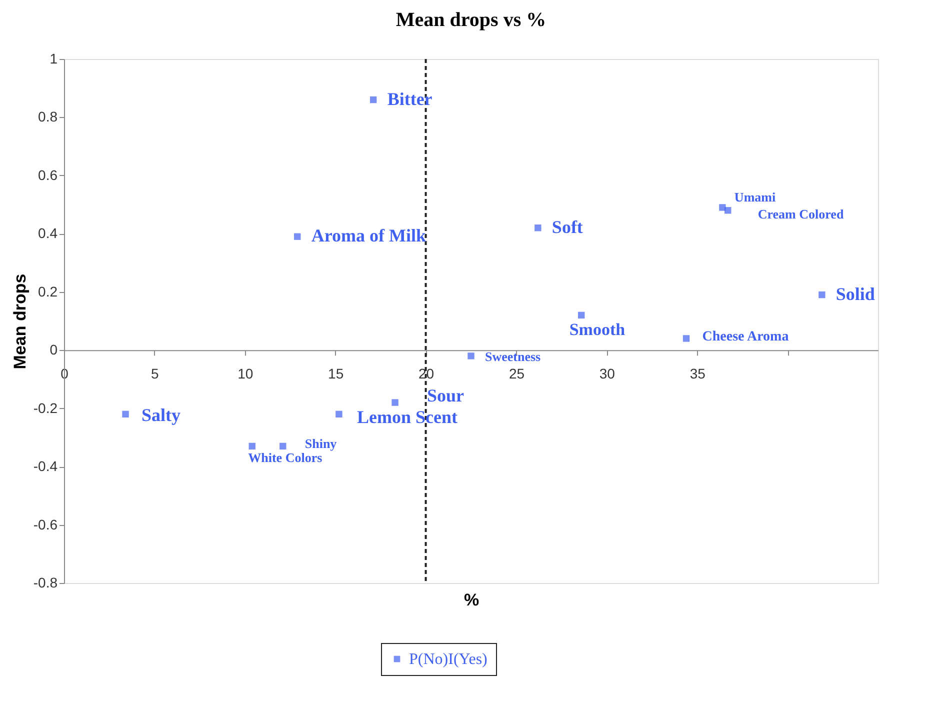 The image size is (950, 727). What do you see at coordinates (45, 466) in the screenshot?
I see `y-tick-label: -0.4` at bounding box center [45, 466].